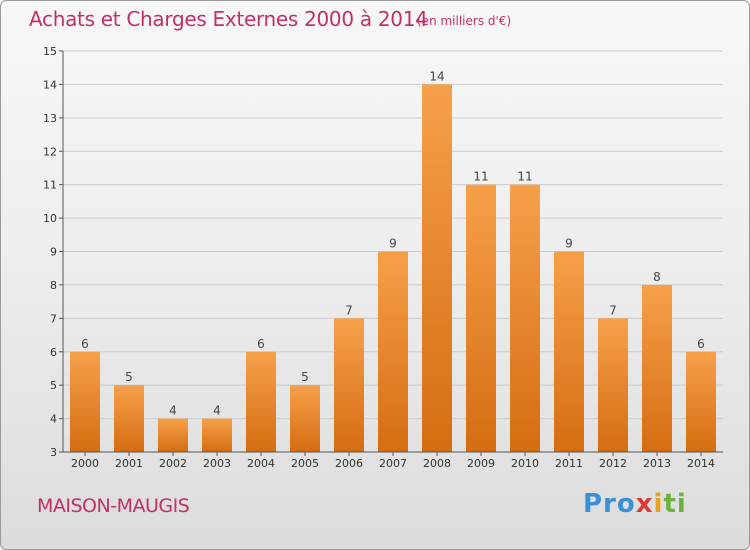  What do you see at coordinates (305, 377) in the screenshot?
I see `data-label-2005: 5` at bounding box center [305, 377].